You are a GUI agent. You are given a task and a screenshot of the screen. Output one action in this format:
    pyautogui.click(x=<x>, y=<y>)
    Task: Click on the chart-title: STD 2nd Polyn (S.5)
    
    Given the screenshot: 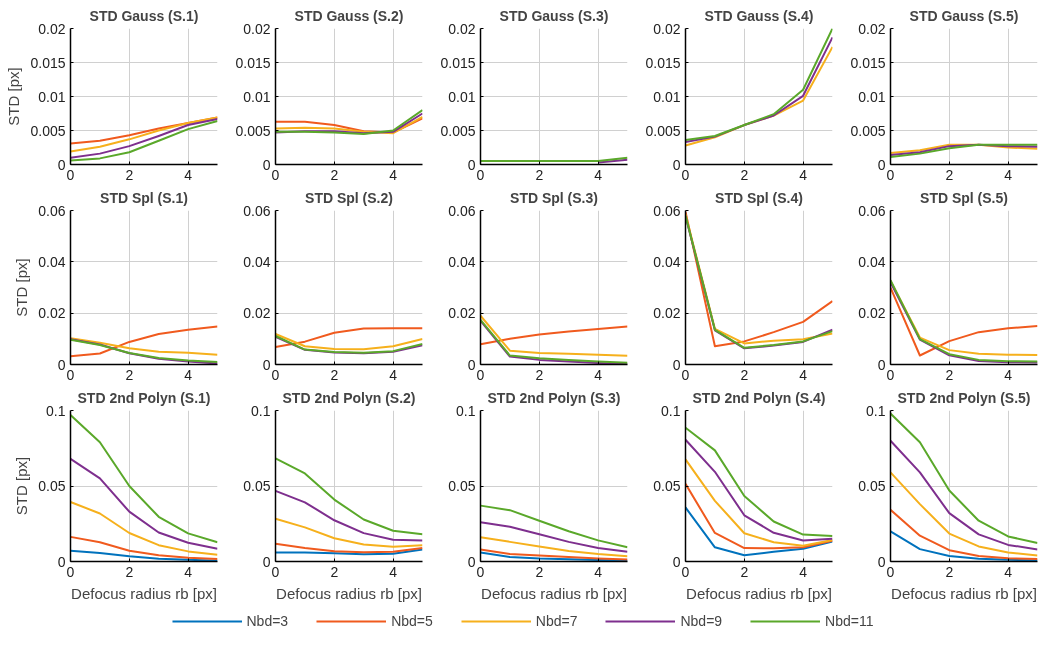 What is the action you would take?
    pyautogui.click(x=964, y=397)
    